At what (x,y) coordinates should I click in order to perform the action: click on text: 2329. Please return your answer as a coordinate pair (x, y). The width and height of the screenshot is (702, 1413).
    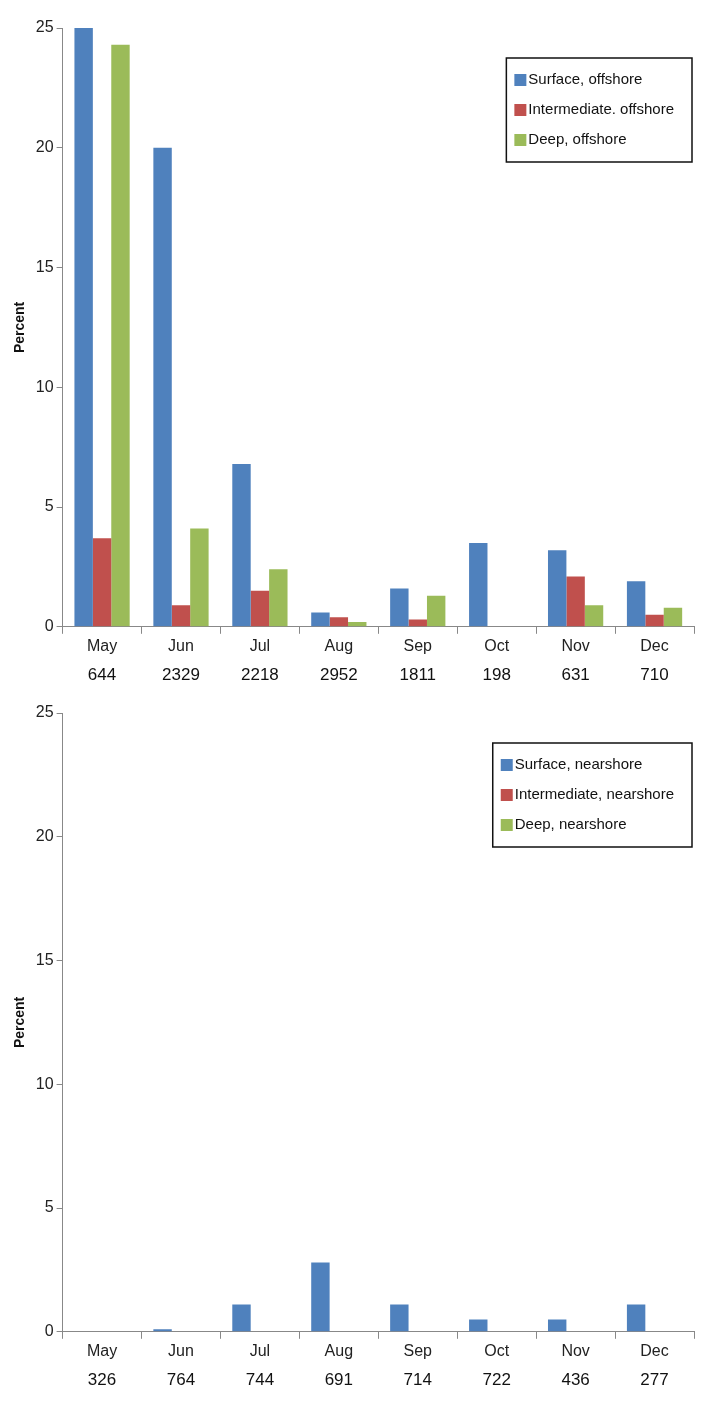
    Looking at the image, I should click on (181, 675).